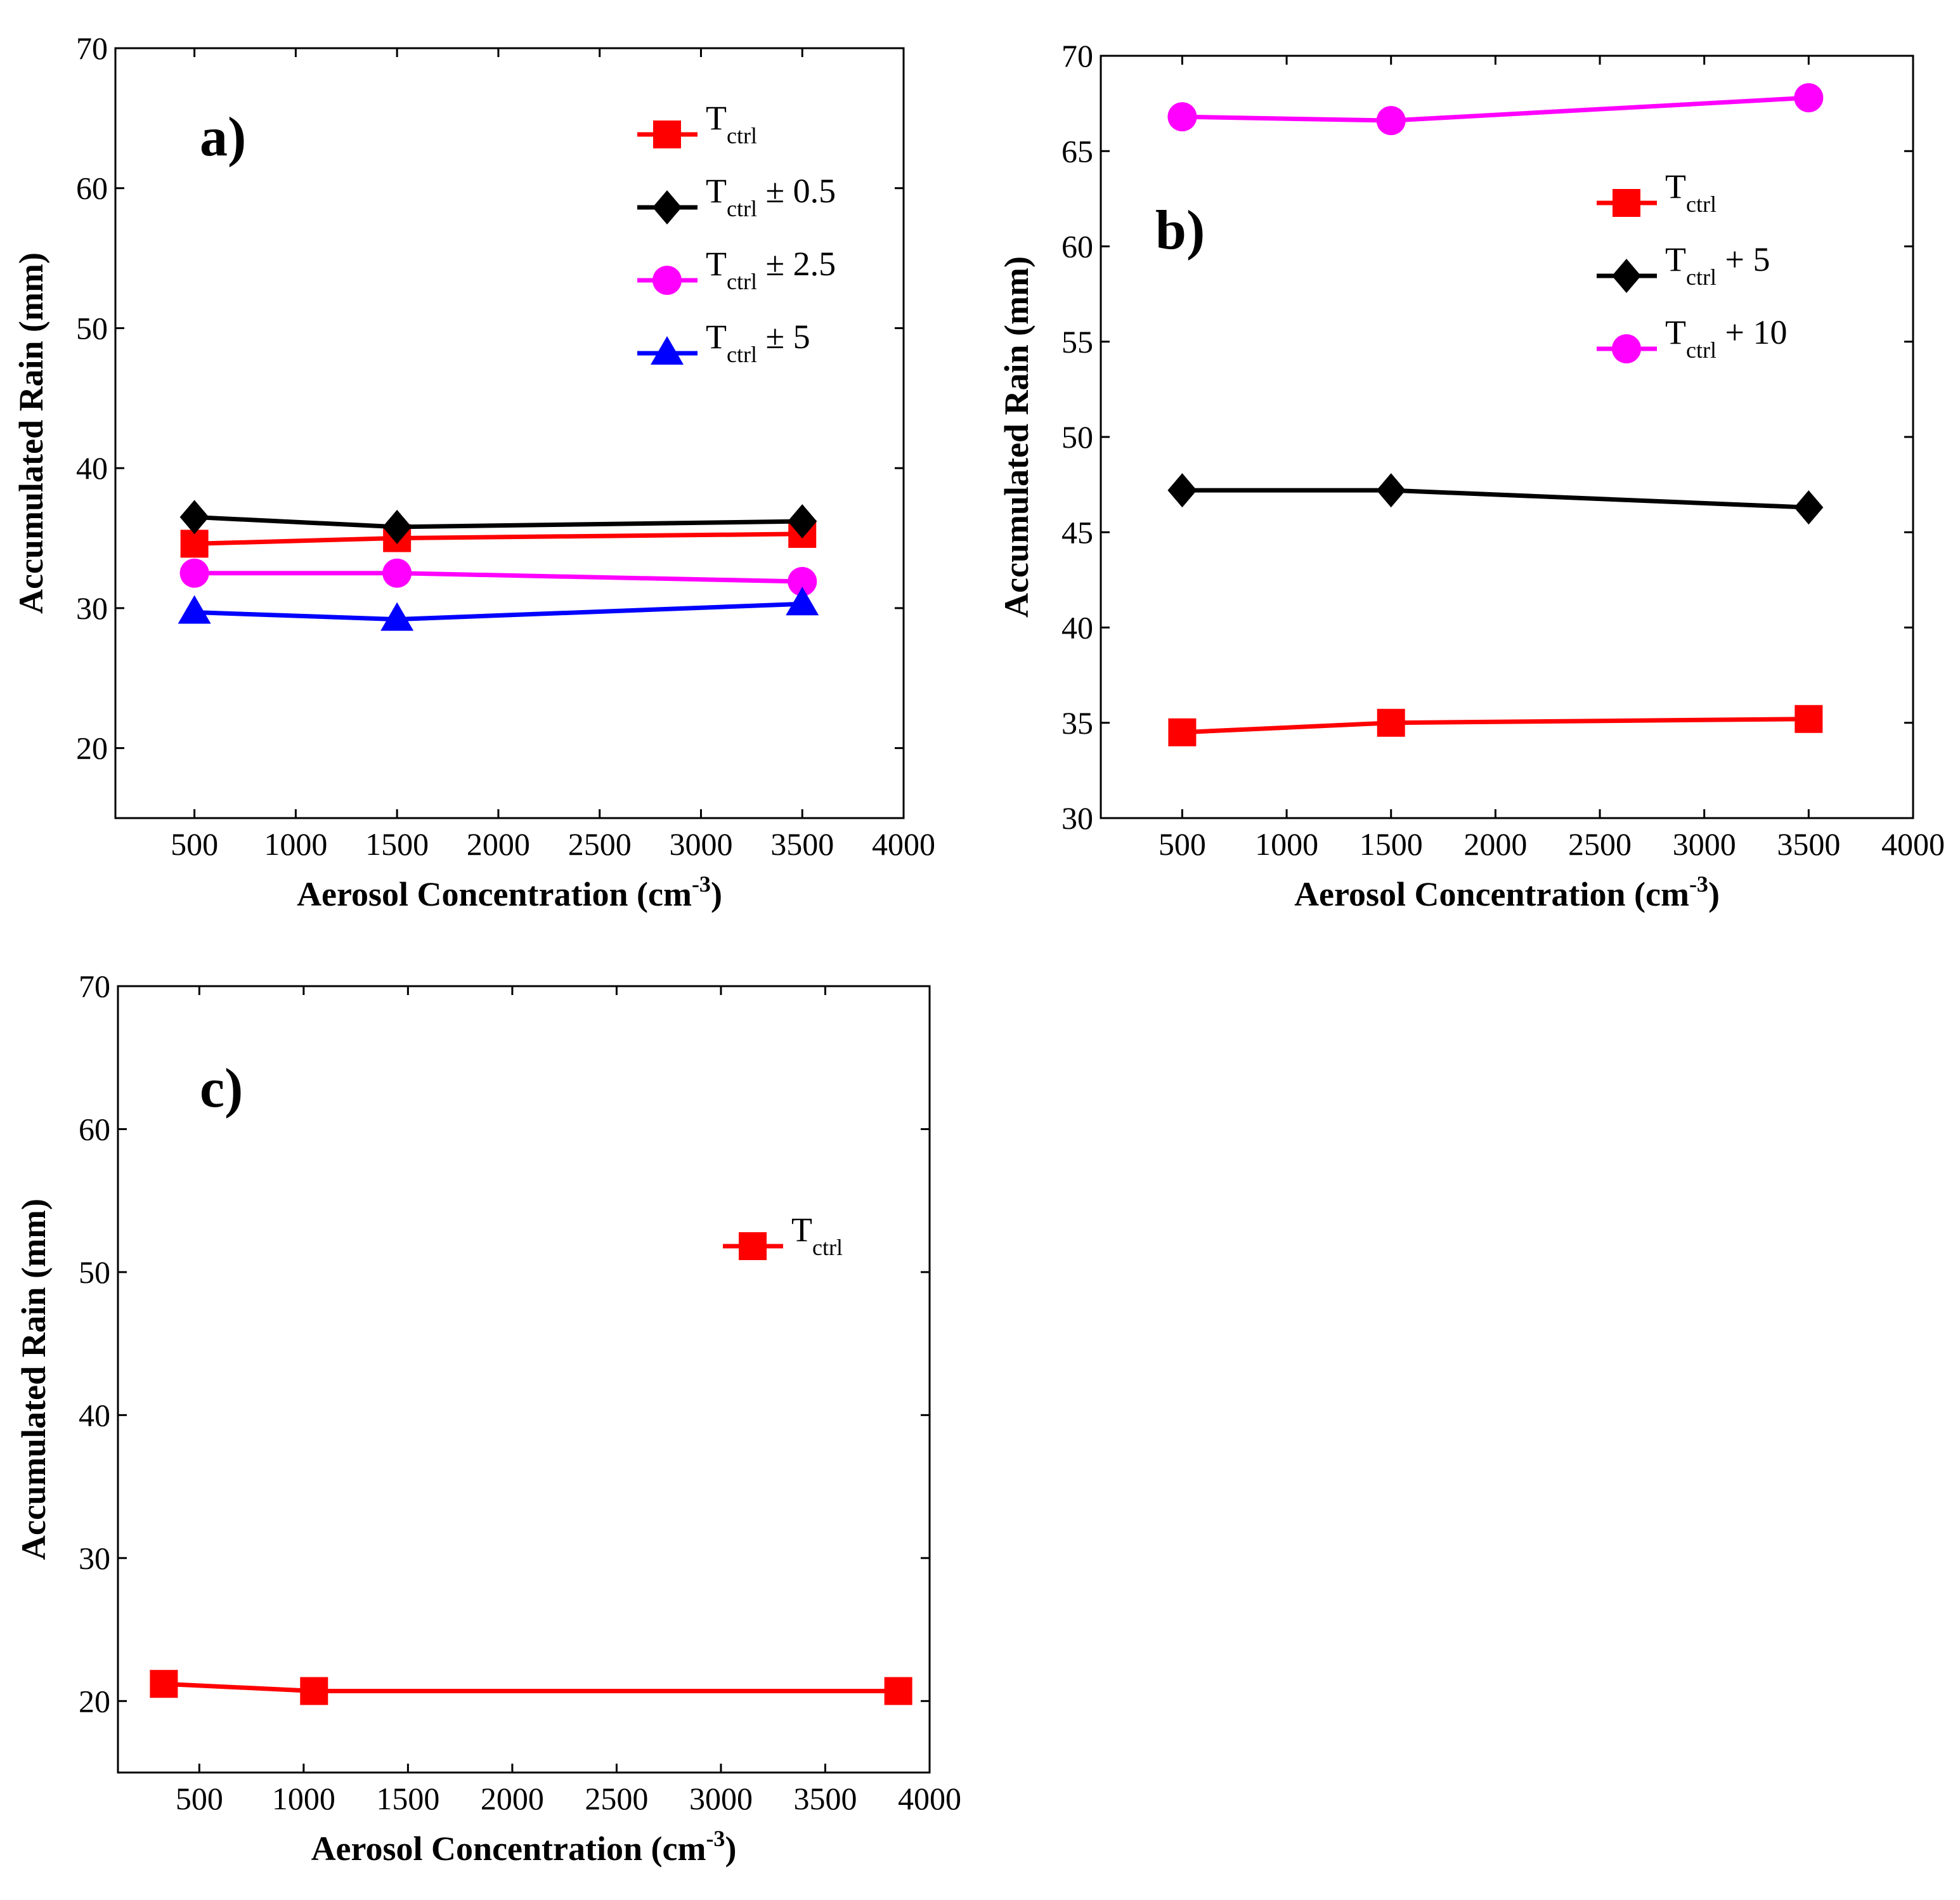  Describe the element at coordinates (1077, 151) in the screenshot. I see `y-tick-label: 65` at that location.